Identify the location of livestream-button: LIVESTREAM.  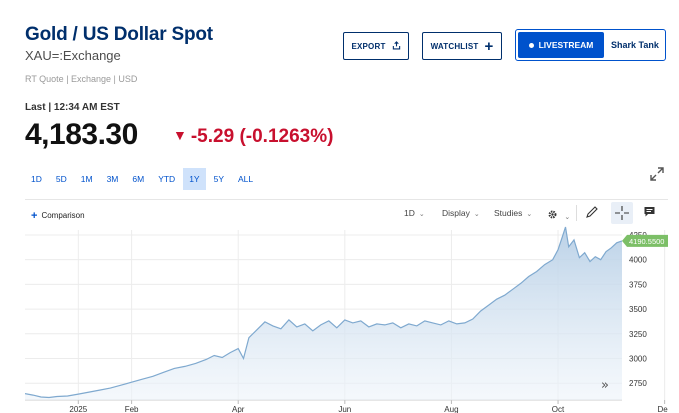
(561, 45).